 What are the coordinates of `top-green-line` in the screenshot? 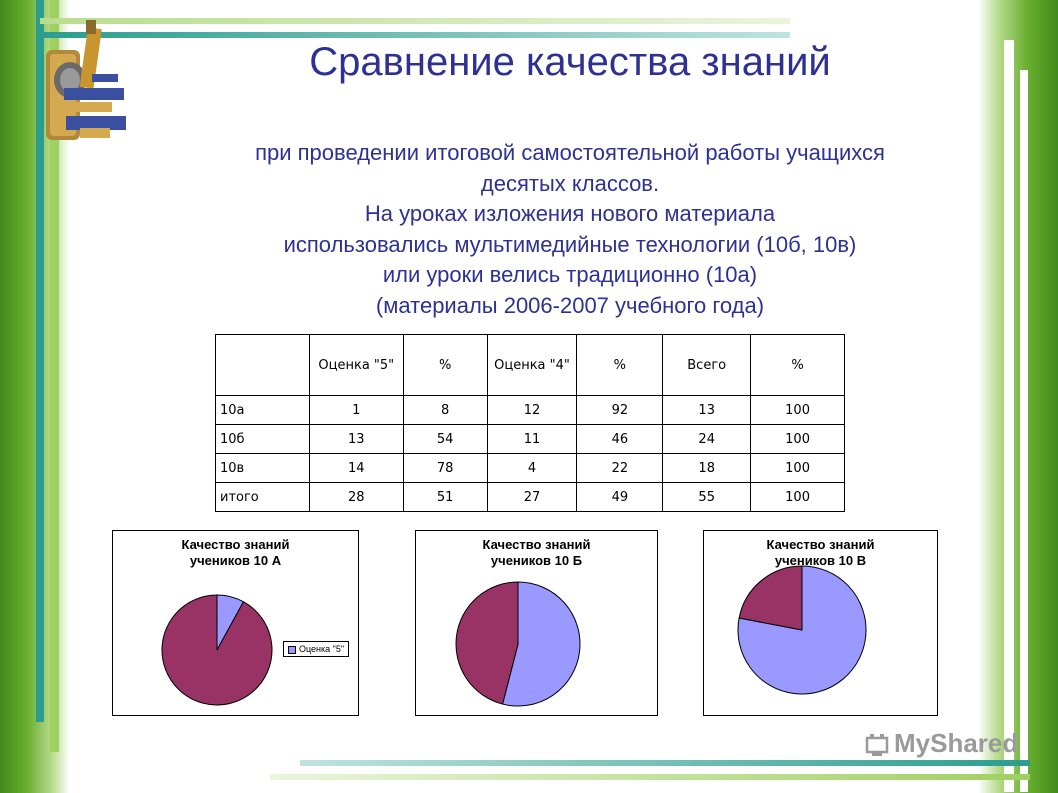 It's located at (415, 21).